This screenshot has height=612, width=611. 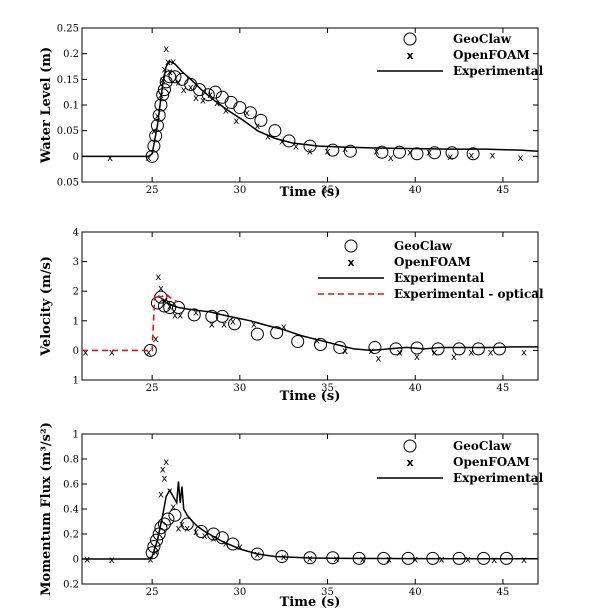 I want to click on y-tick-label: 0.1, so click(x=71, y=106).